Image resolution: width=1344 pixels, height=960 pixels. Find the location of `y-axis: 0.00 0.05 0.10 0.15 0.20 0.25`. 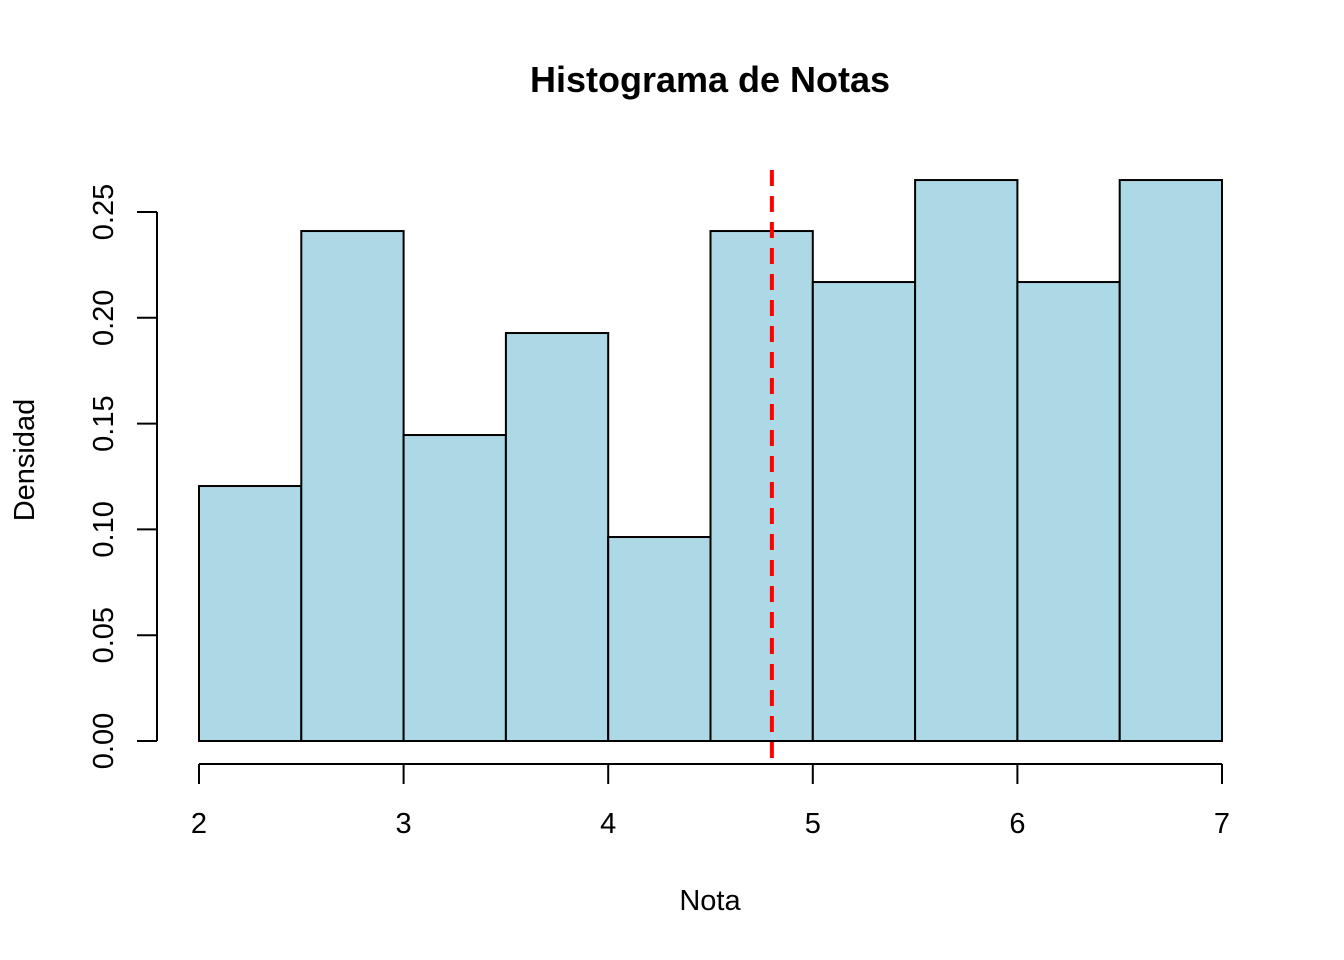

y-axis: 0.00 0.05 0.10 0.15 0.20 0.25 is located at coordinates (123, 476).